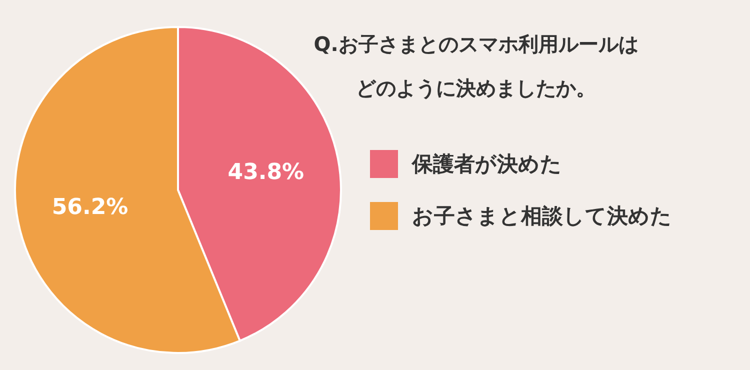 Image resolution: width=750 pixels, height=370 pixels. What do you see at coordinates (476, 66) in the screenshot?
I see `text: Q.お子さまとのスマホ利用ルールはどのように決めましたか。` at bounding box center [476, 66].